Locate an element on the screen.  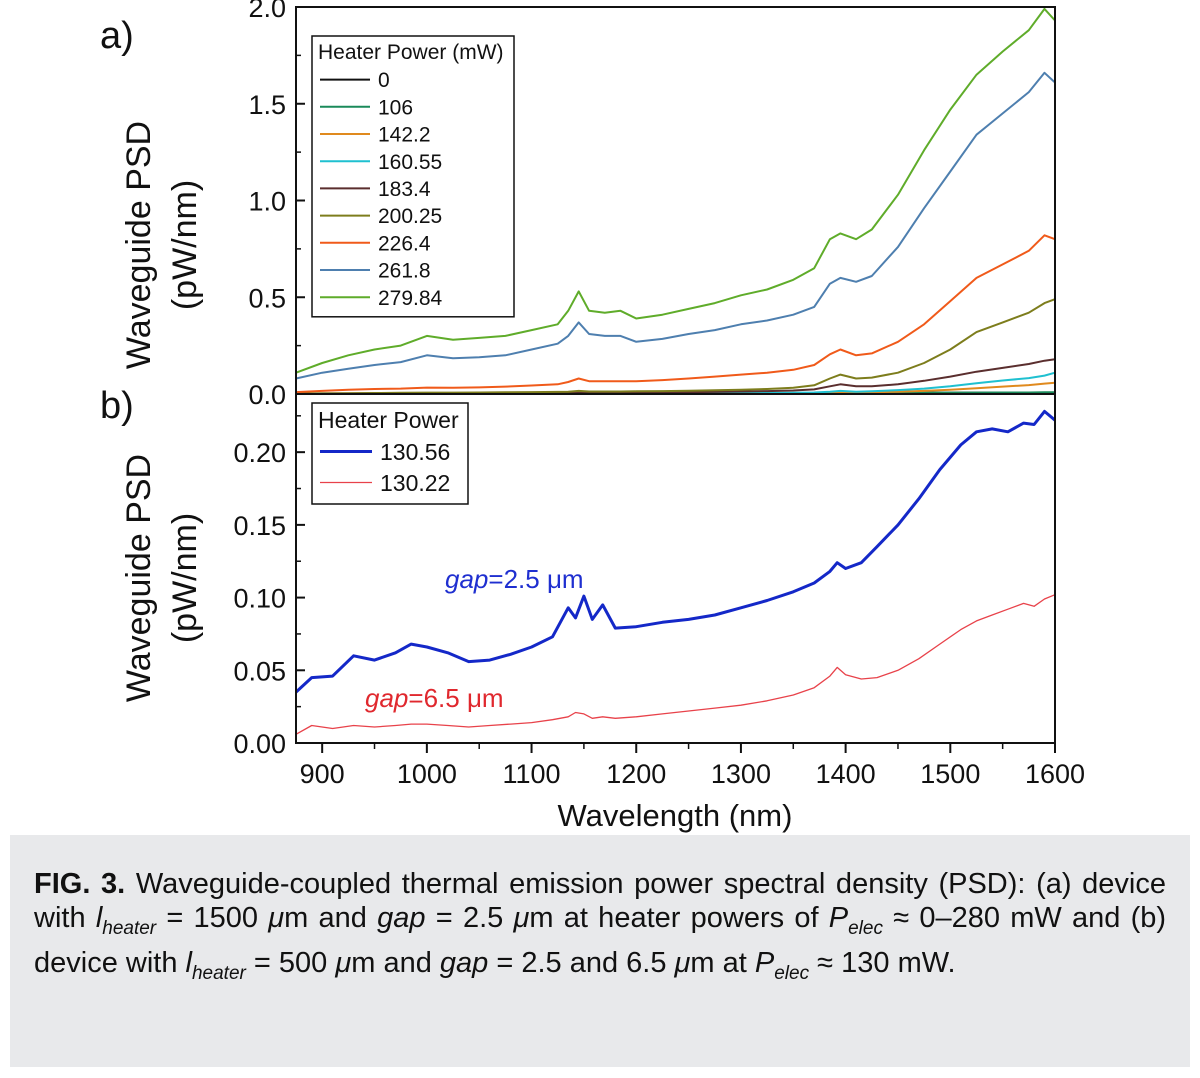
xtick-label-2: 1100 is located at coordinates (532, 774).